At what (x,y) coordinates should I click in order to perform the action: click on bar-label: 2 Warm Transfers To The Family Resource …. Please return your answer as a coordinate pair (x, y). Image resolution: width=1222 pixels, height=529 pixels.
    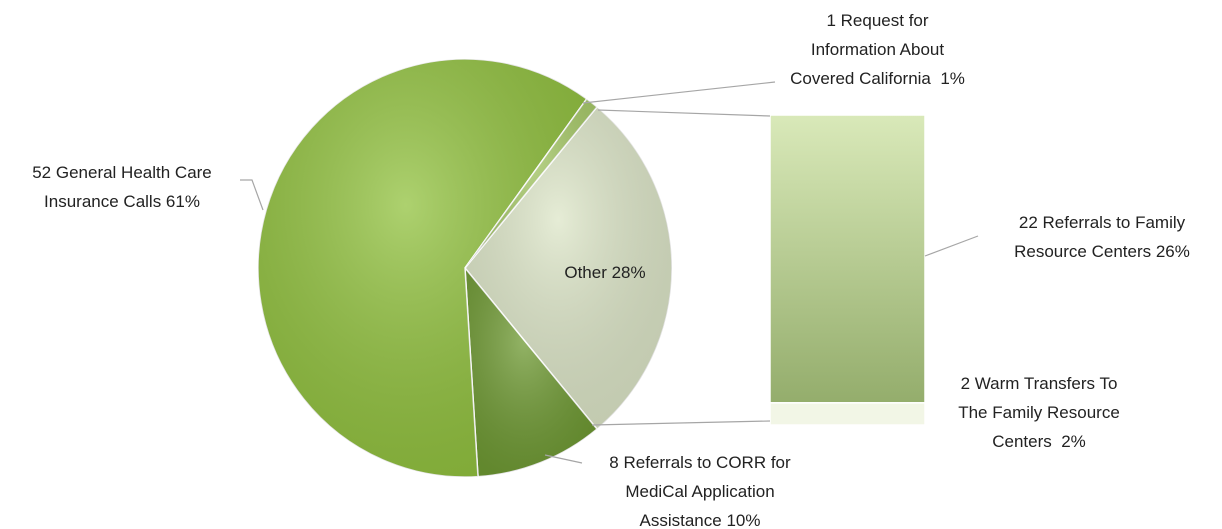
    Looking at the image, I should click on (1041, 412).